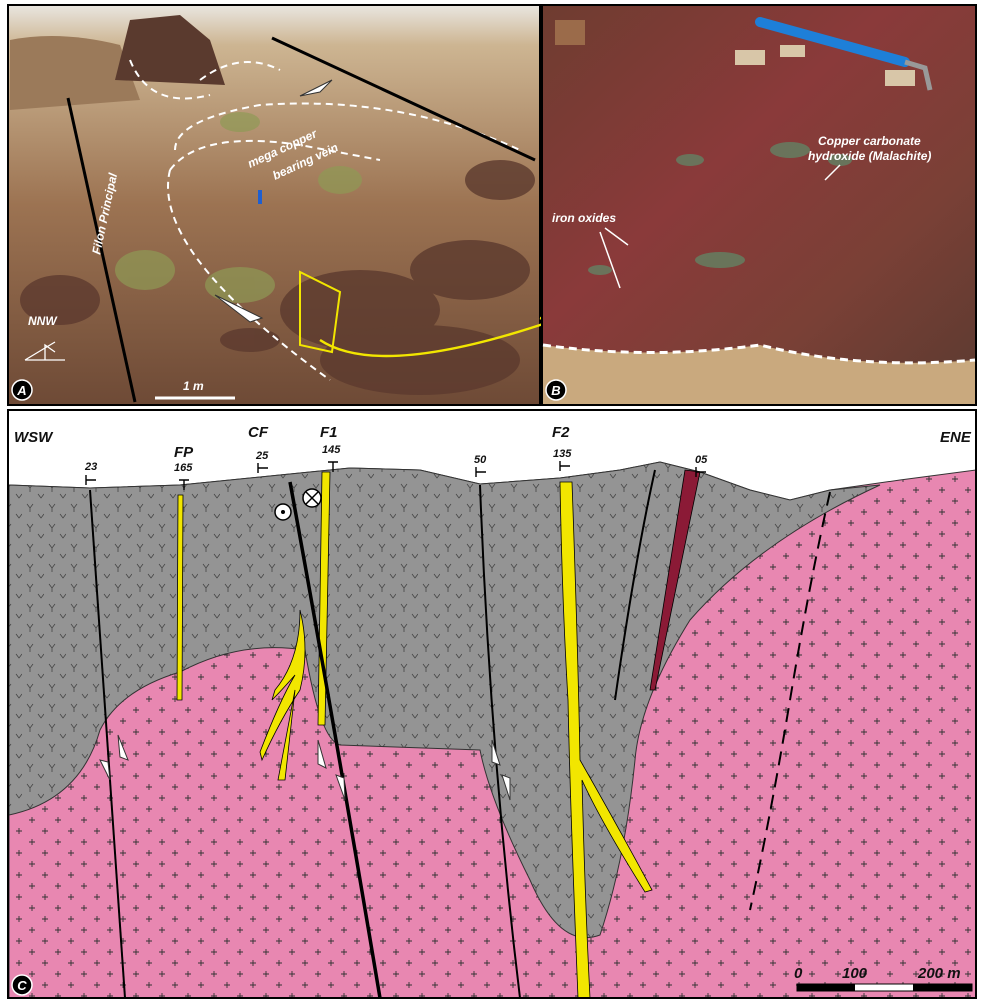  Describe the element at coordinates (798, 973) in the screenshot. I see `scale-label: 0` at that location.